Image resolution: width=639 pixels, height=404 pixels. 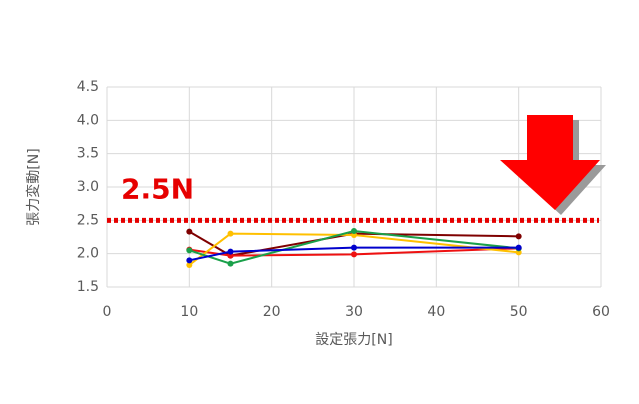 I want to click on x-tick-label: 20, so click(x=272, y=312).